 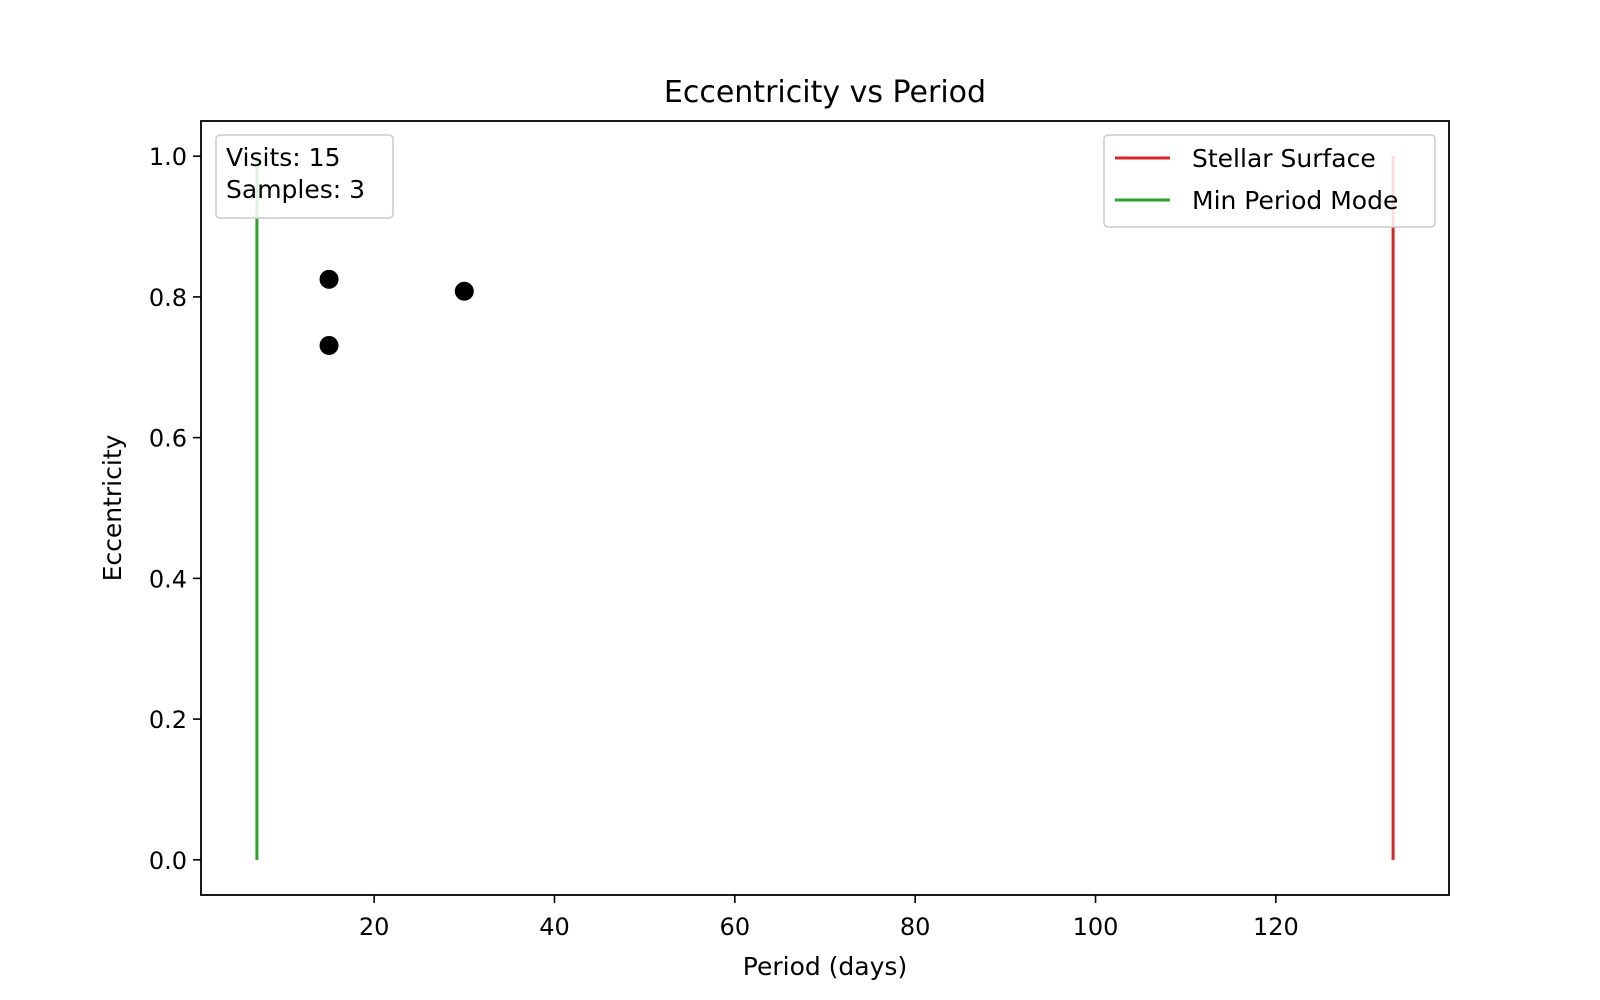 I want to click on legend-frame, so click(x=1269, y=181).